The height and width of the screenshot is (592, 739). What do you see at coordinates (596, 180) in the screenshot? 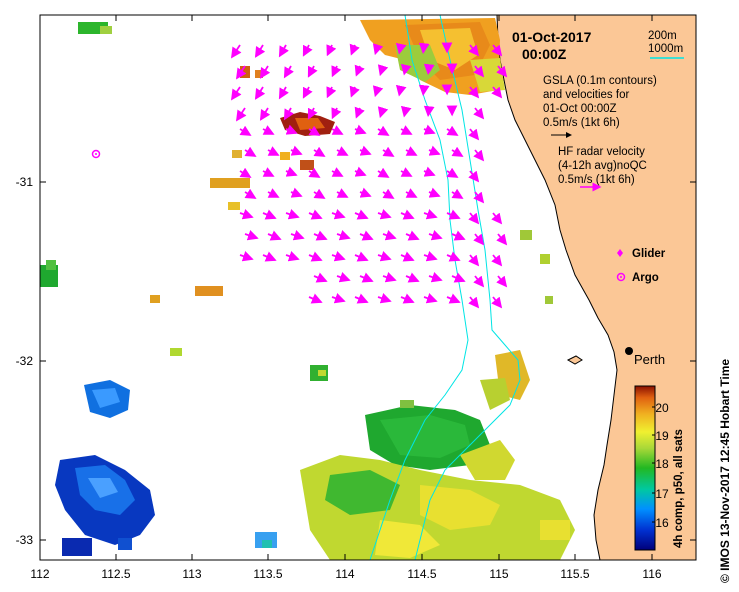
I see `hf-text-3: 0.5m/s (1kt 6h)` at bounding box center [596, 180].